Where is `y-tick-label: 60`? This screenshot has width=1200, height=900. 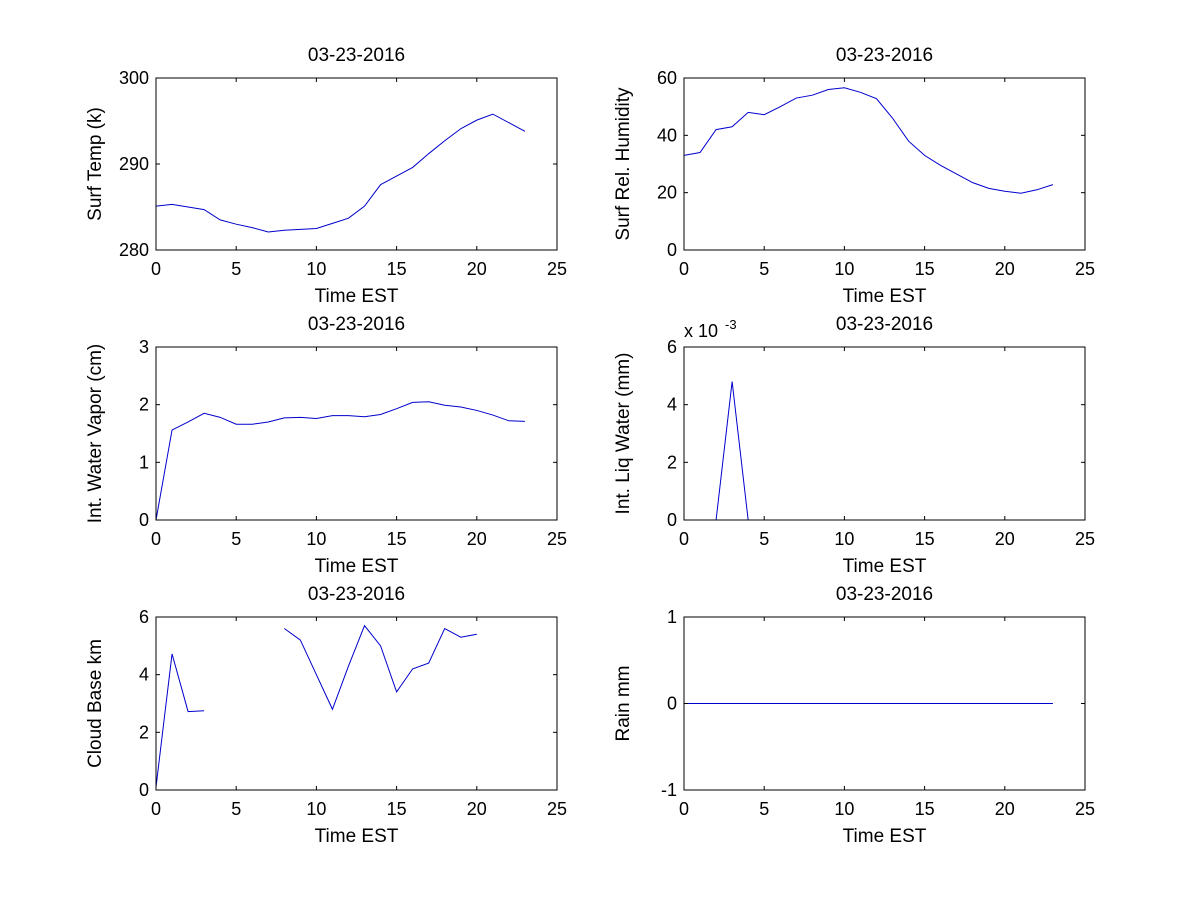 y-tick-label: 60 is located at coordinates (667, 78).